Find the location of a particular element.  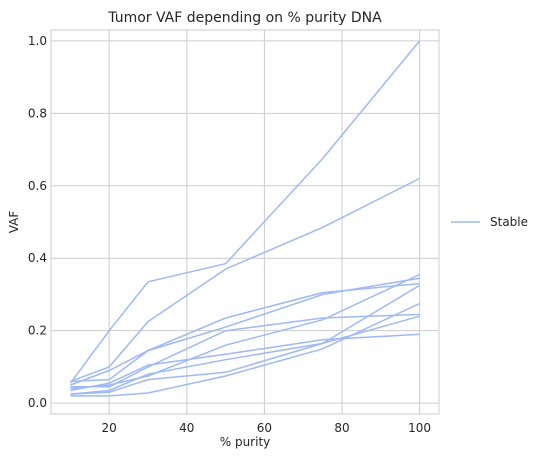

x-tick-label: 80 is located at coordinates (341, 428).